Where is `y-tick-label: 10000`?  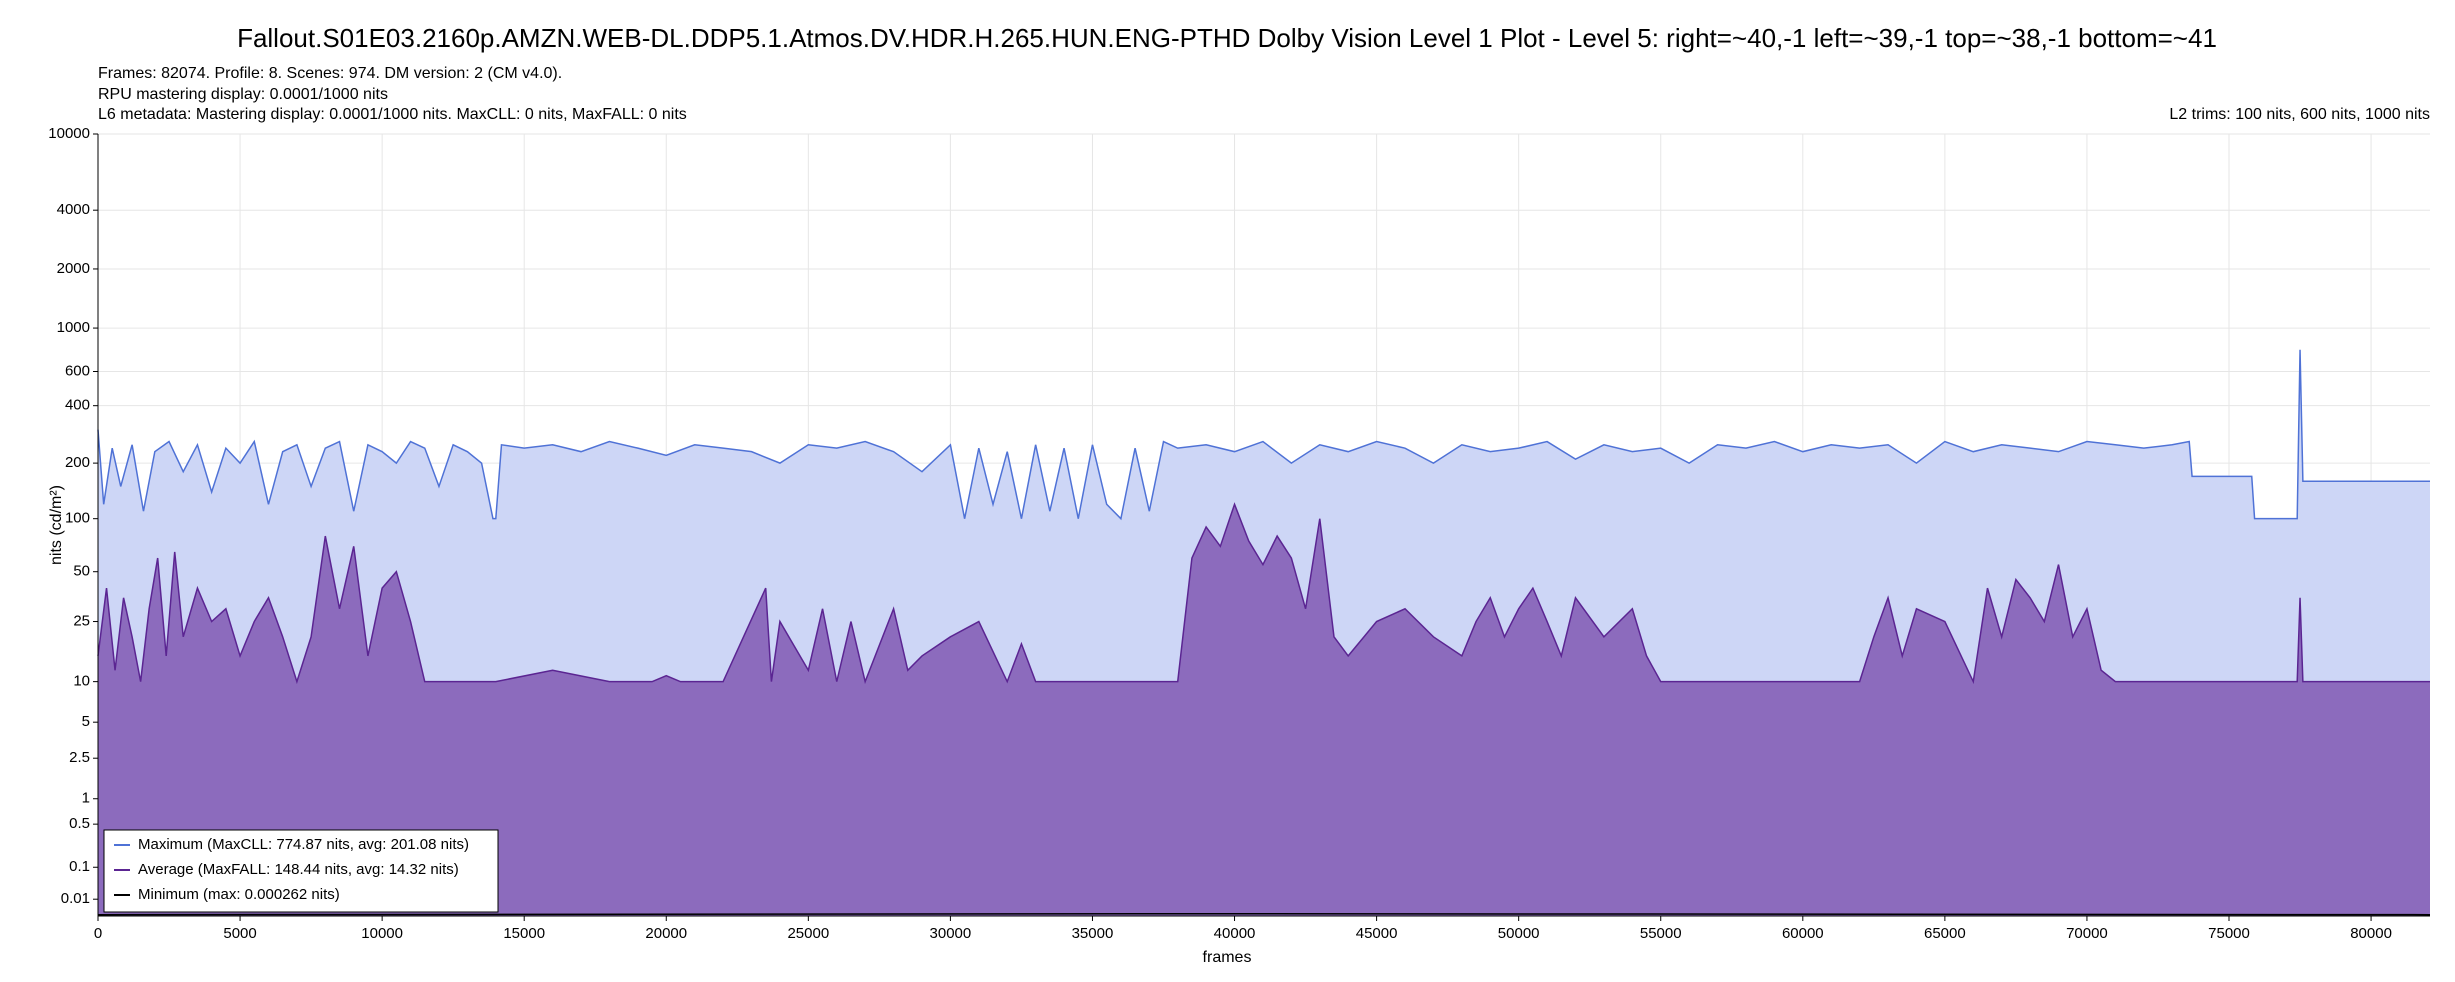 y-tick-label: 10000 is located at coordinates (69, 133).